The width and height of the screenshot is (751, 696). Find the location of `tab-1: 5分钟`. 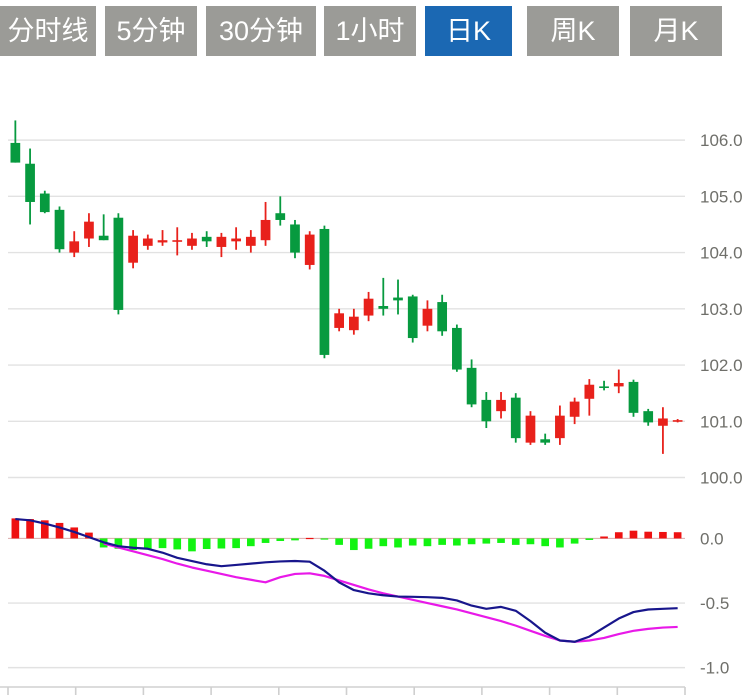

tab-1: 5分钟 is located at coordinates (151, 31).